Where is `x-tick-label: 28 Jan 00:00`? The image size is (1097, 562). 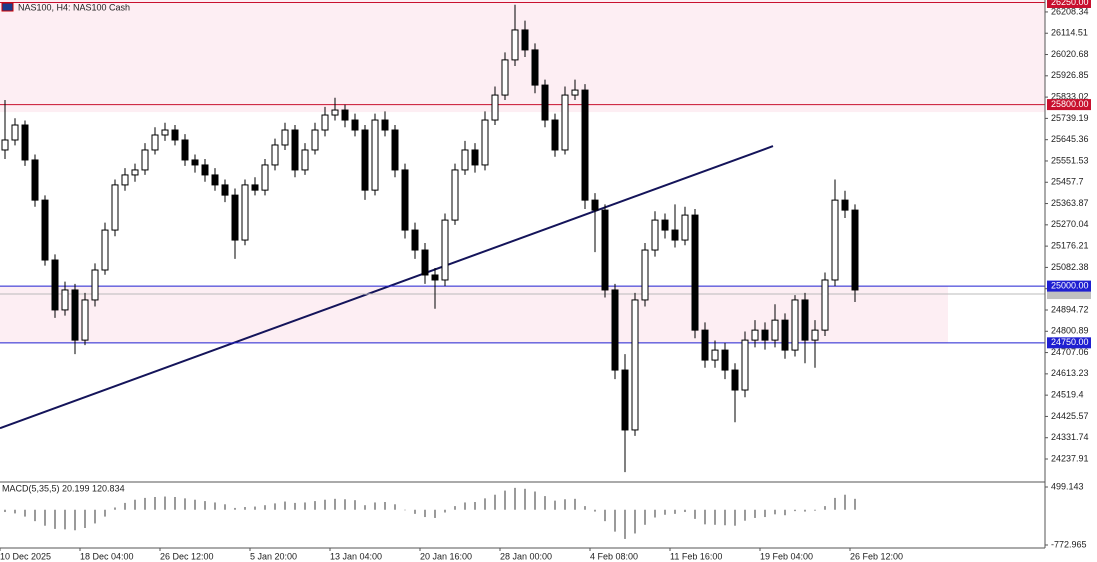
x-tick-label: 28 Jan 00:00 is located at coordinates (526, 556).